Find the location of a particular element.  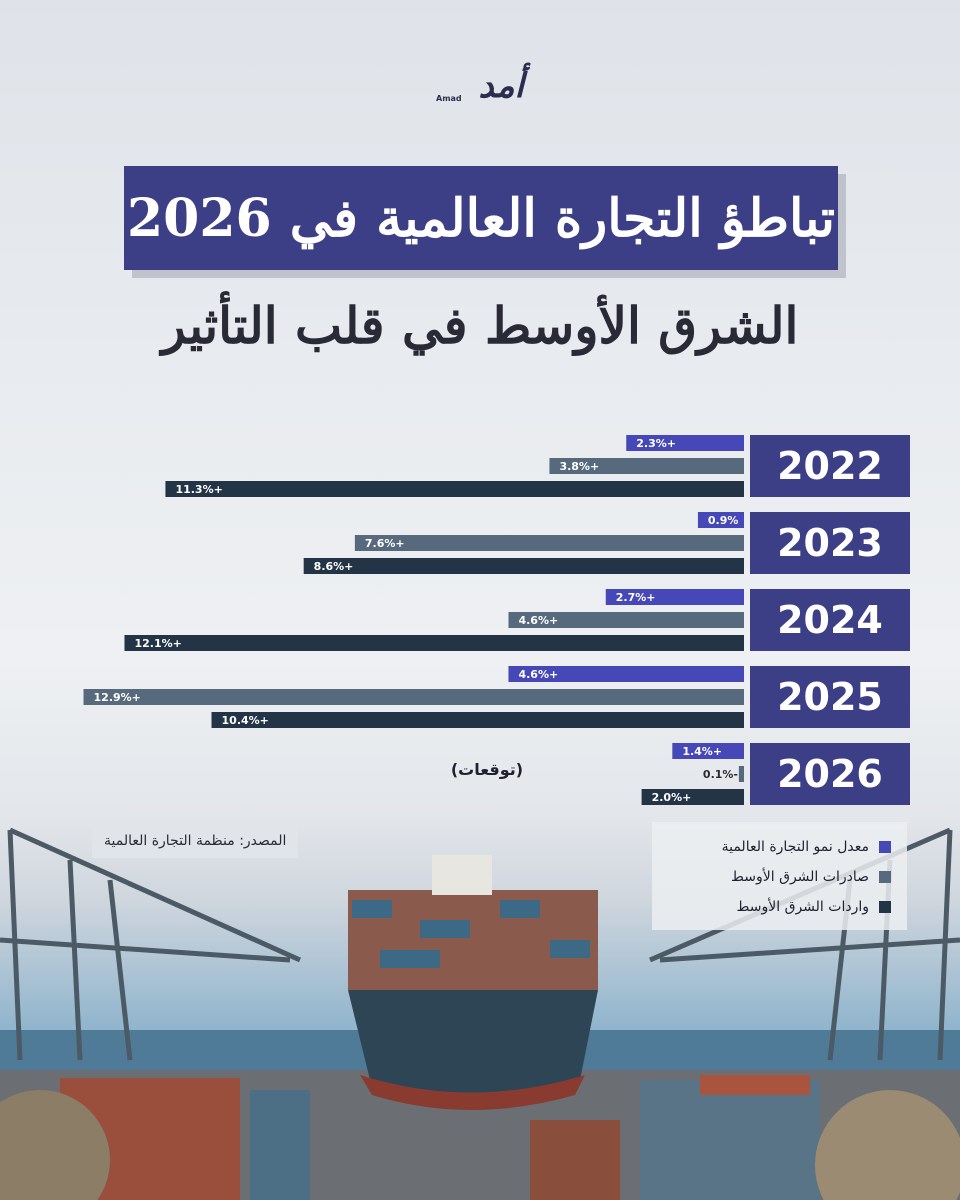

chart-title: تباطؤ التجارة العالمية في 2026 is located at coordinates (481, 218).